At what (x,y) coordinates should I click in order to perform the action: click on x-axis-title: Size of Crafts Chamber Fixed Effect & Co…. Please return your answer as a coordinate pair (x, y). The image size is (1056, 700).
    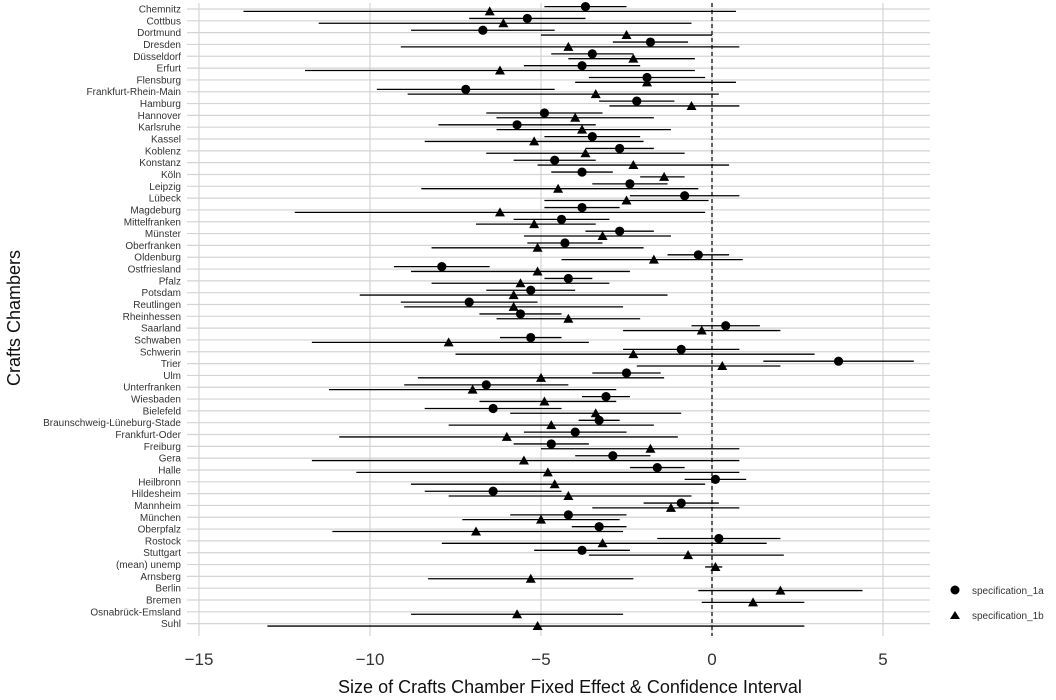
    Looking at the image, I should click on (570, 687).